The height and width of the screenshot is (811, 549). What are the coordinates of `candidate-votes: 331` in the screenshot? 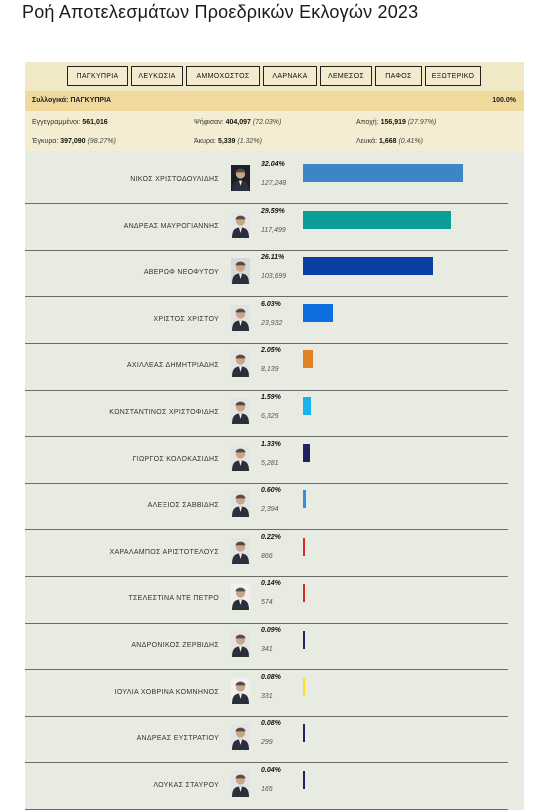 It's located at (267, 696).